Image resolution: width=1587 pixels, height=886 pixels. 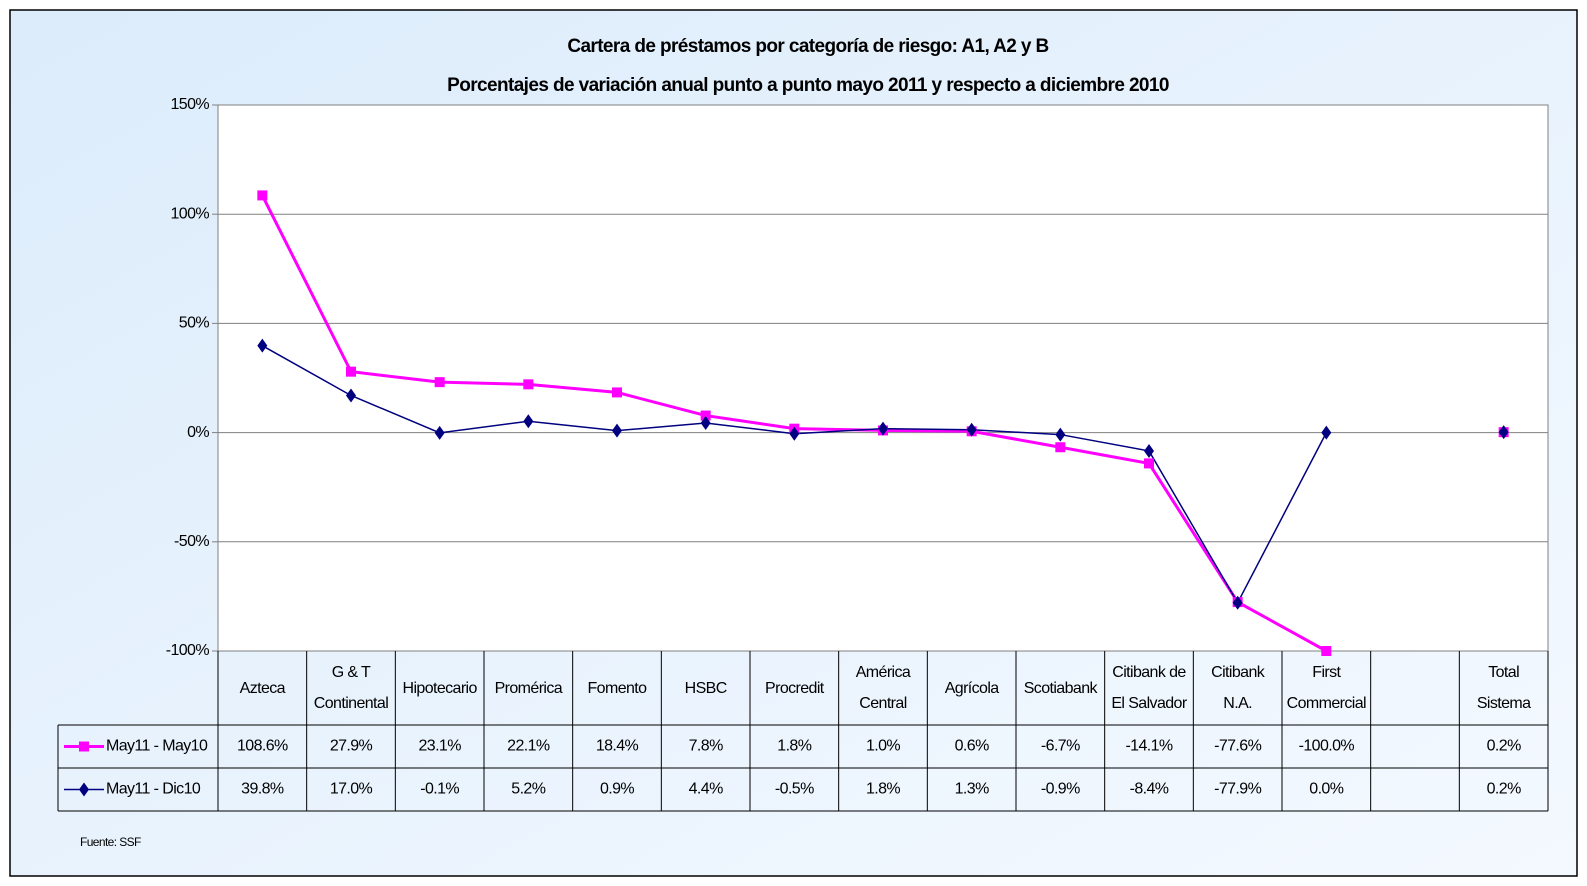 What do you see at coordinates (972, 746) in the screenshot?
I see `table-value: 0.6%` at bounding box center [972, 746].